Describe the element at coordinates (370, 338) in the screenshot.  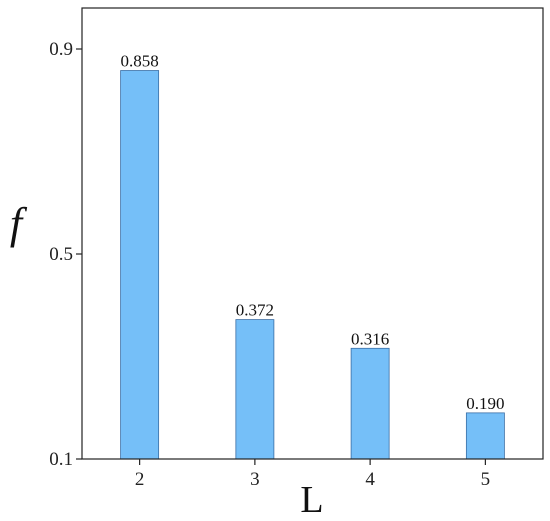
I see `data-label-4: 0.316` at that location.